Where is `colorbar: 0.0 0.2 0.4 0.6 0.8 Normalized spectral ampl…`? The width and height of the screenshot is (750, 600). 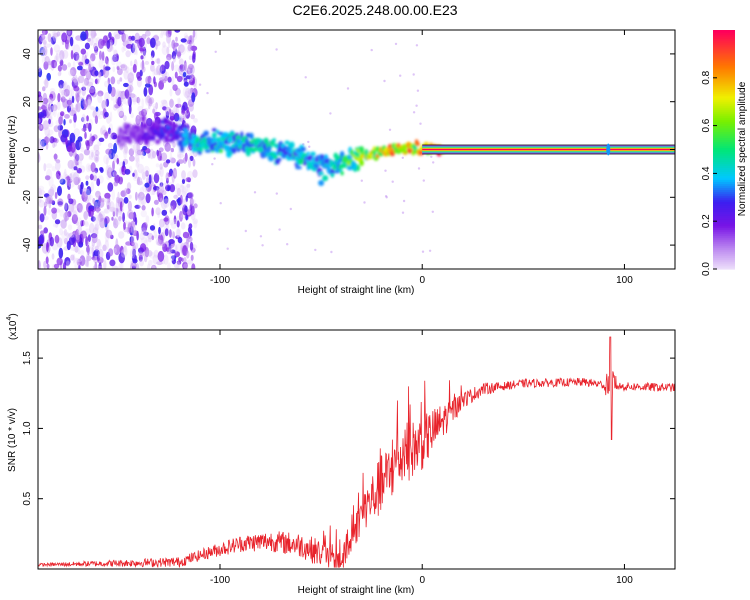 colorbar: 0.0 0.2 0.4 0.6 0.8 Normalized spectral ampl… is located at coordinates (724, 153).